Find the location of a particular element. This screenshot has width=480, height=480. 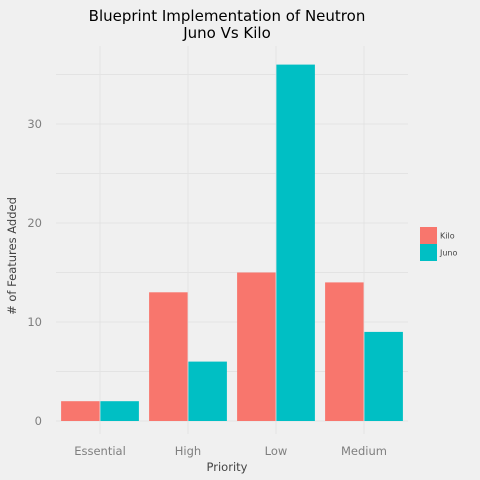

y-tick-label: 10 is located at coordinates (34, 322).